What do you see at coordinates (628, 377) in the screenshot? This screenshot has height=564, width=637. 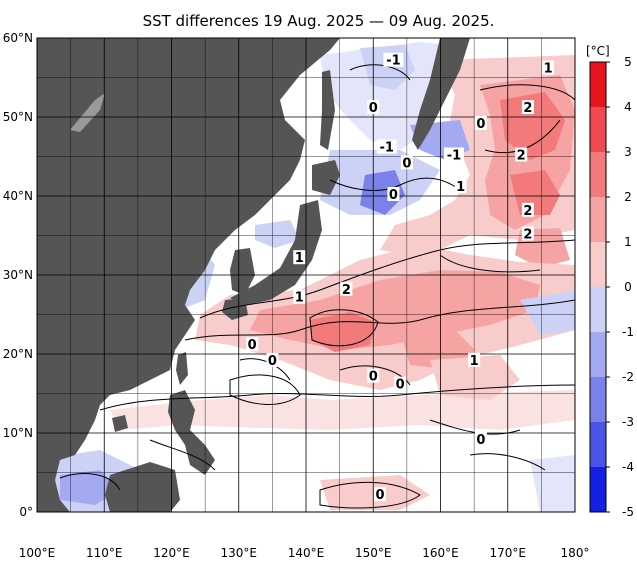 I see `colorbar-tick-label: -2` at bounding box center [628, 377].